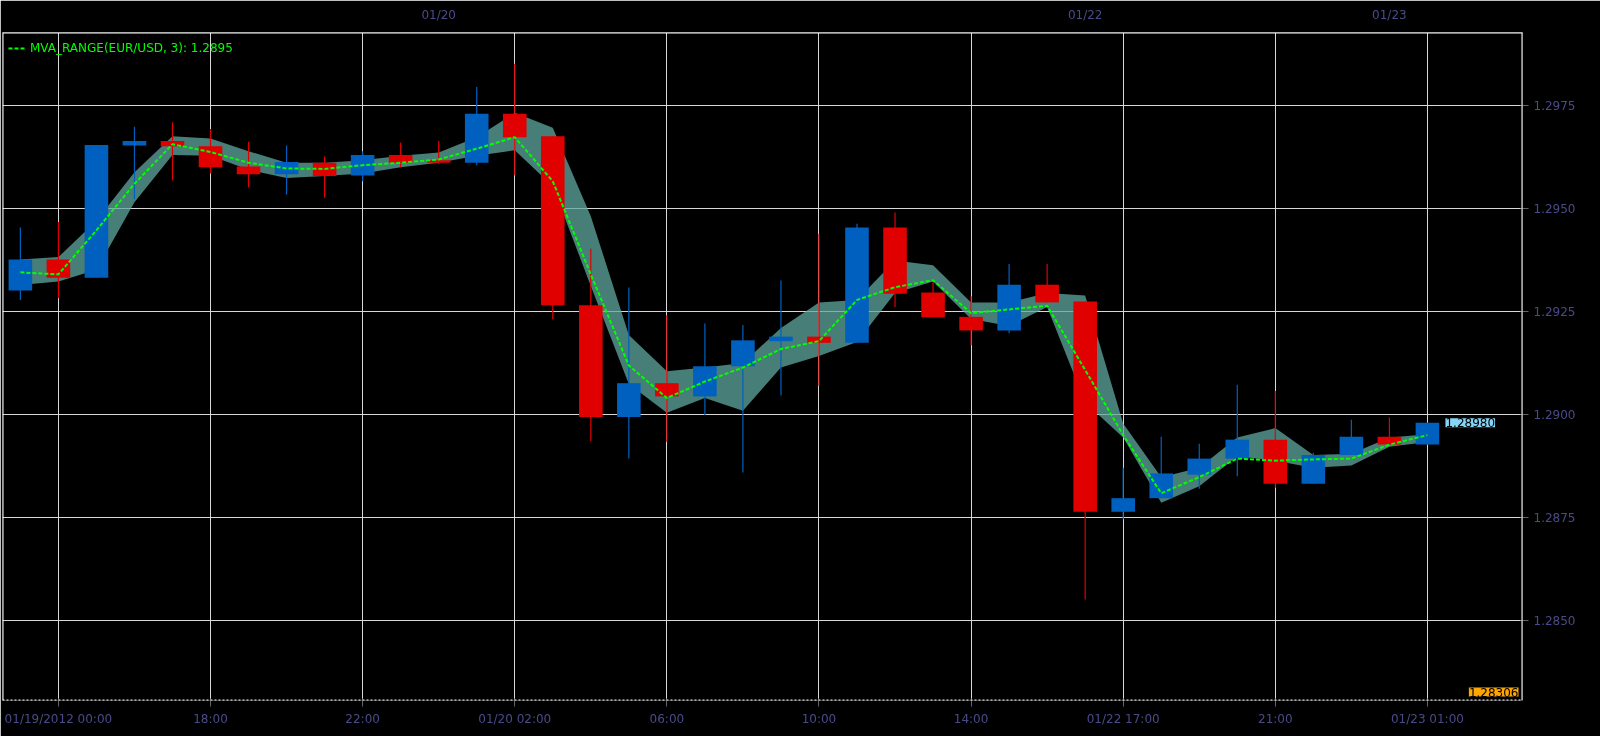  Describe the element at coordinates (1554, 311) in the screenshot. I see `y-tick-label: 1.2925` at that location.